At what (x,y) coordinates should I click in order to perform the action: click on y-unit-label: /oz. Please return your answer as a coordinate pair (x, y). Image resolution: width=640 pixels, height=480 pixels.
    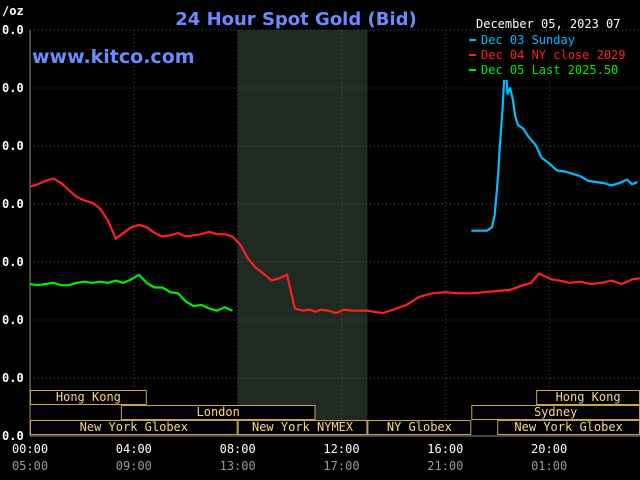
    Looking at the image, I should click on (13, 11).